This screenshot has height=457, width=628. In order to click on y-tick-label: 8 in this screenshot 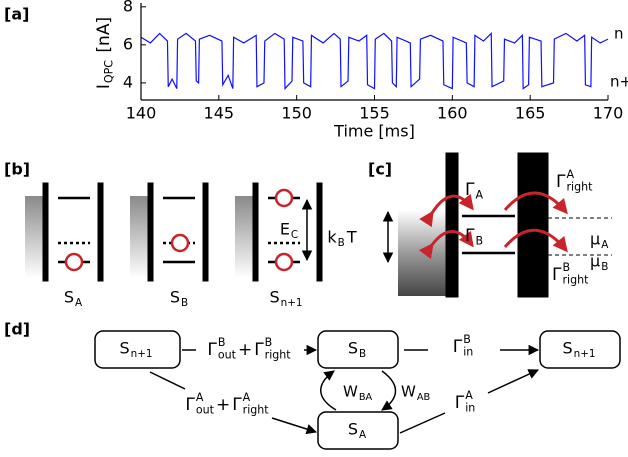, I will do `click(128, 7)`.